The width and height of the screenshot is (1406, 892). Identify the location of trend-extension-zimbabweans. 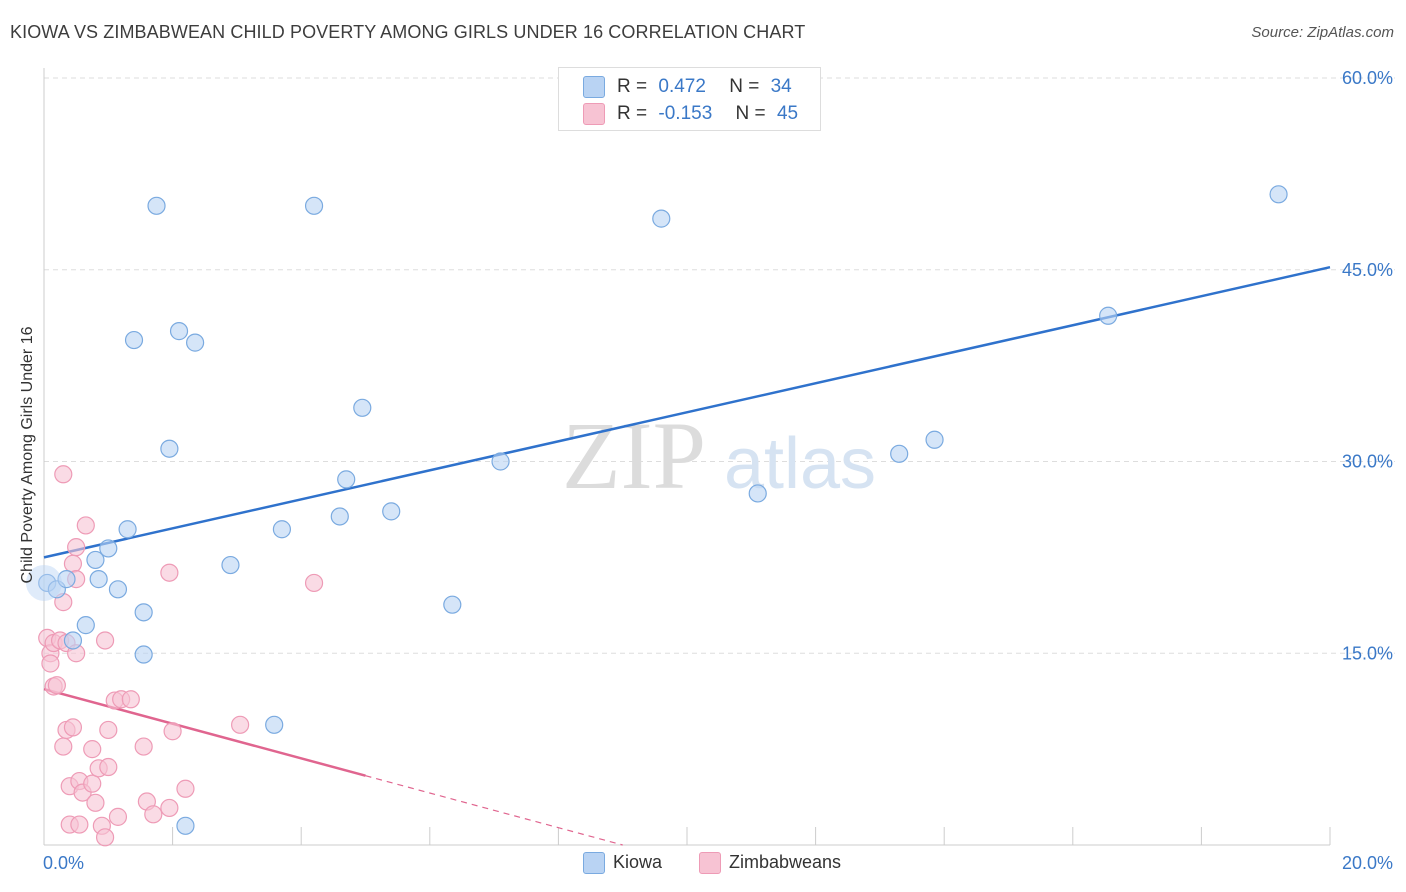
(494, 810).